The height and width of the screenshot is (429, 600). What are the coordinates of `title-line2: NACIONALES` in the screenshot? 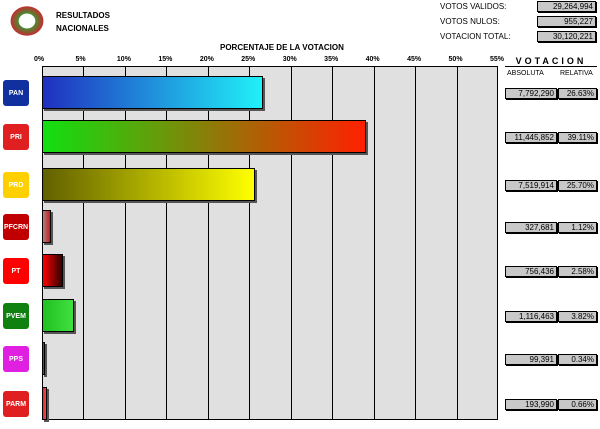 It's located at (82, 28).